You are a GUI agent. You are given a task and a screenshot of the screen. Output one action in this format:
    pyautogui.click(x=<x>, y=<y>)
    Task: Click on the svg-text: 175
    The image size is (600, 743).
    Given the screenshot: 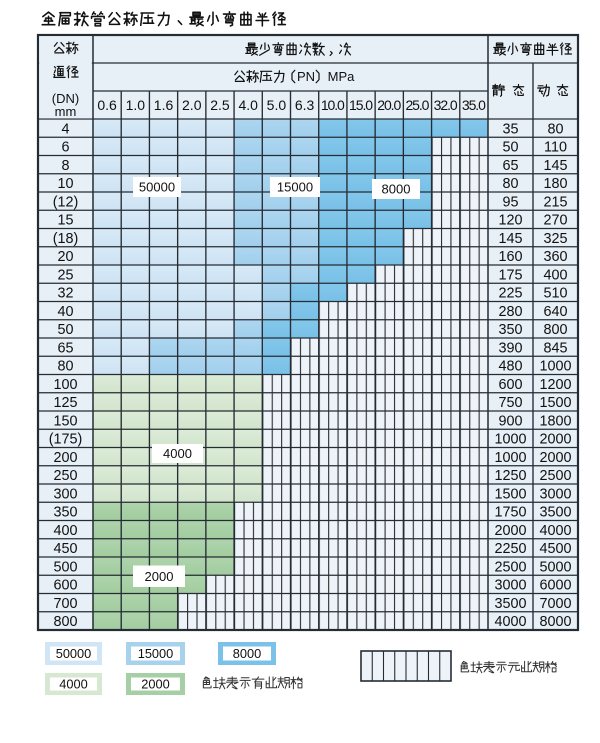 What is the action you would take?
    pyautogui.click(x=510, y=275)
    